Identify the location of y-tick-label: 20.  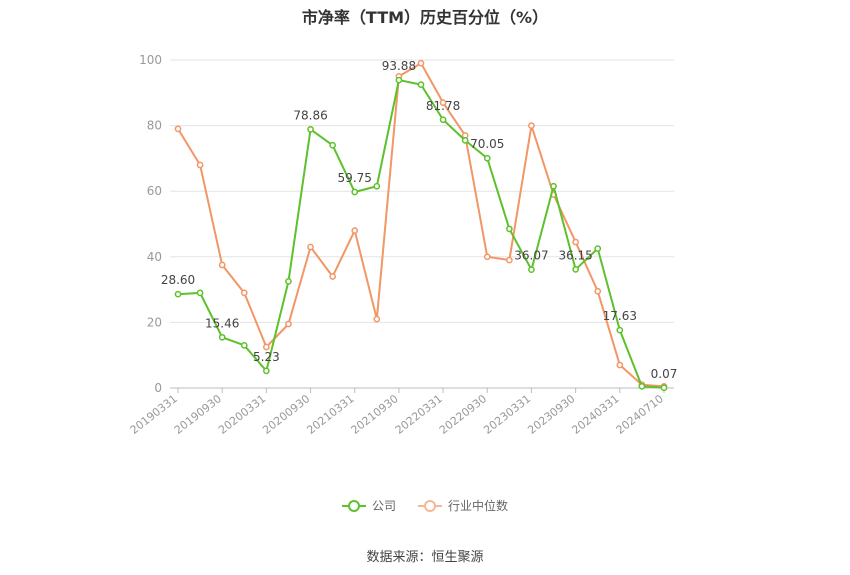
(154, 322).